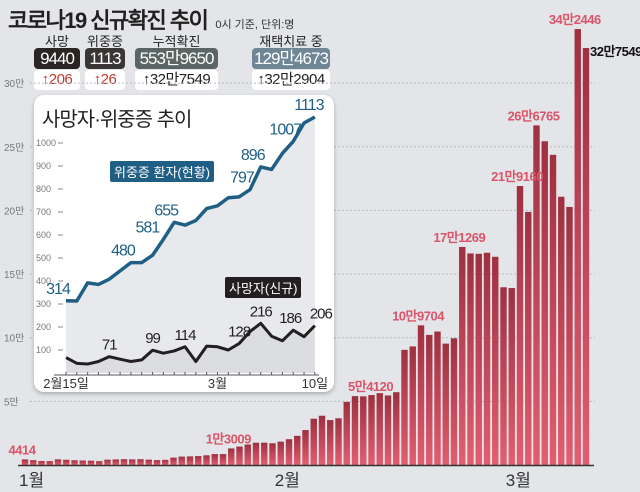 This screenshot has height=492, width=640. I want to click on critical-data-label: 581, so click(148, 227).